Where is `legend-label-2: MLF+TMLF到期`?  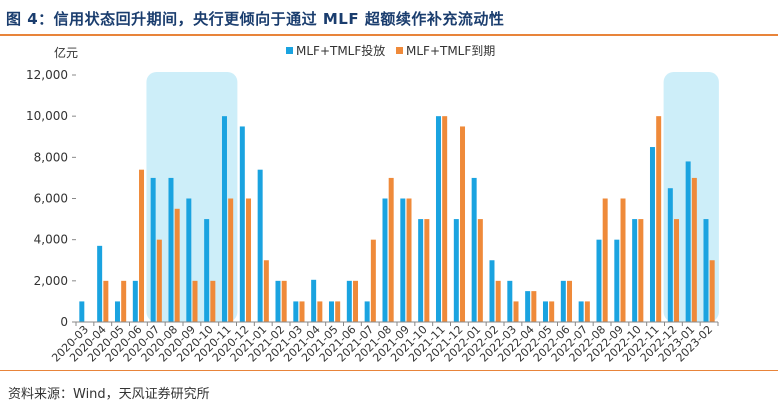 legend-label-2: MLF+TMLF到期 is located at coordinates (450, 51).